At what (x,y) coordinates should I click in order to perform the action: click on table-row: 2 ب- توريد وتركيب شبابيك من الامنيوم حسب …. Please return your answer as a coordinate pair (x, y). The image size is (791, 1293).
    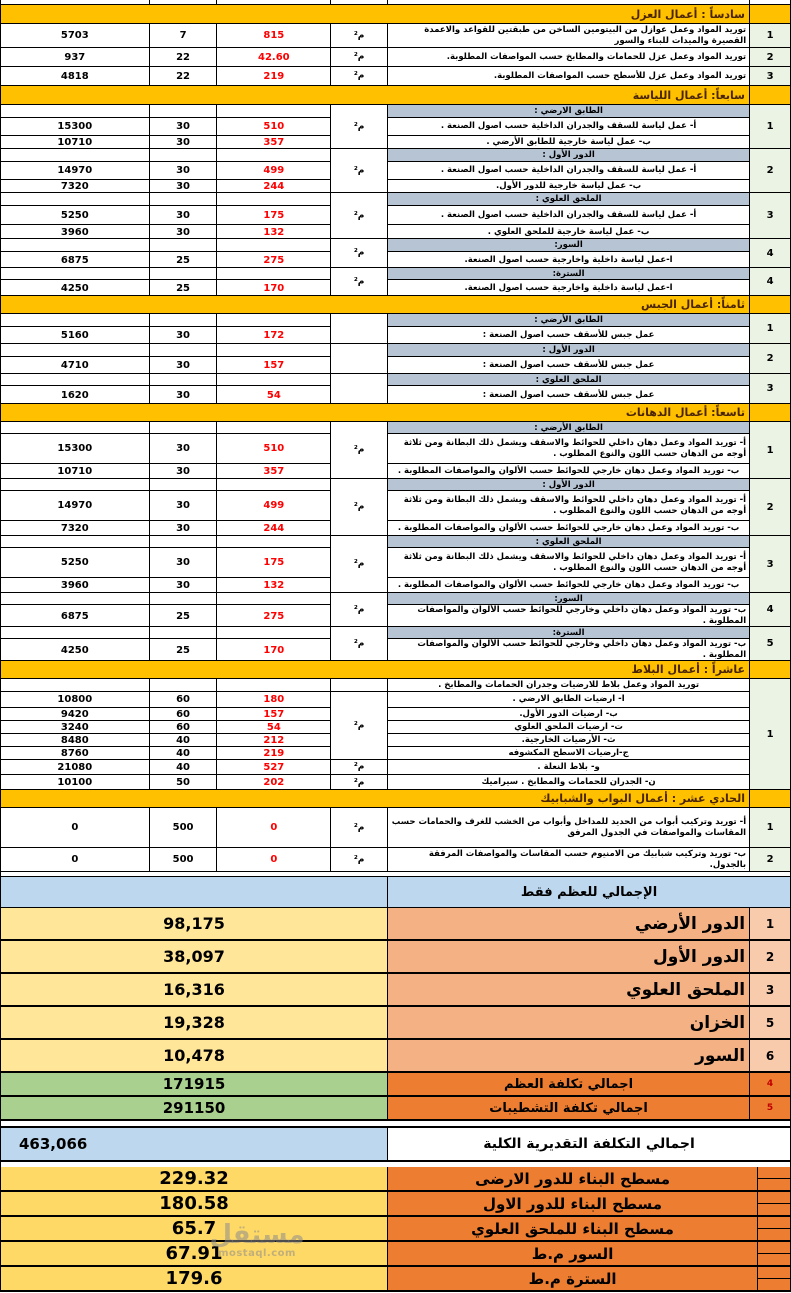
    Looking at the image, I should click on (395, 860).